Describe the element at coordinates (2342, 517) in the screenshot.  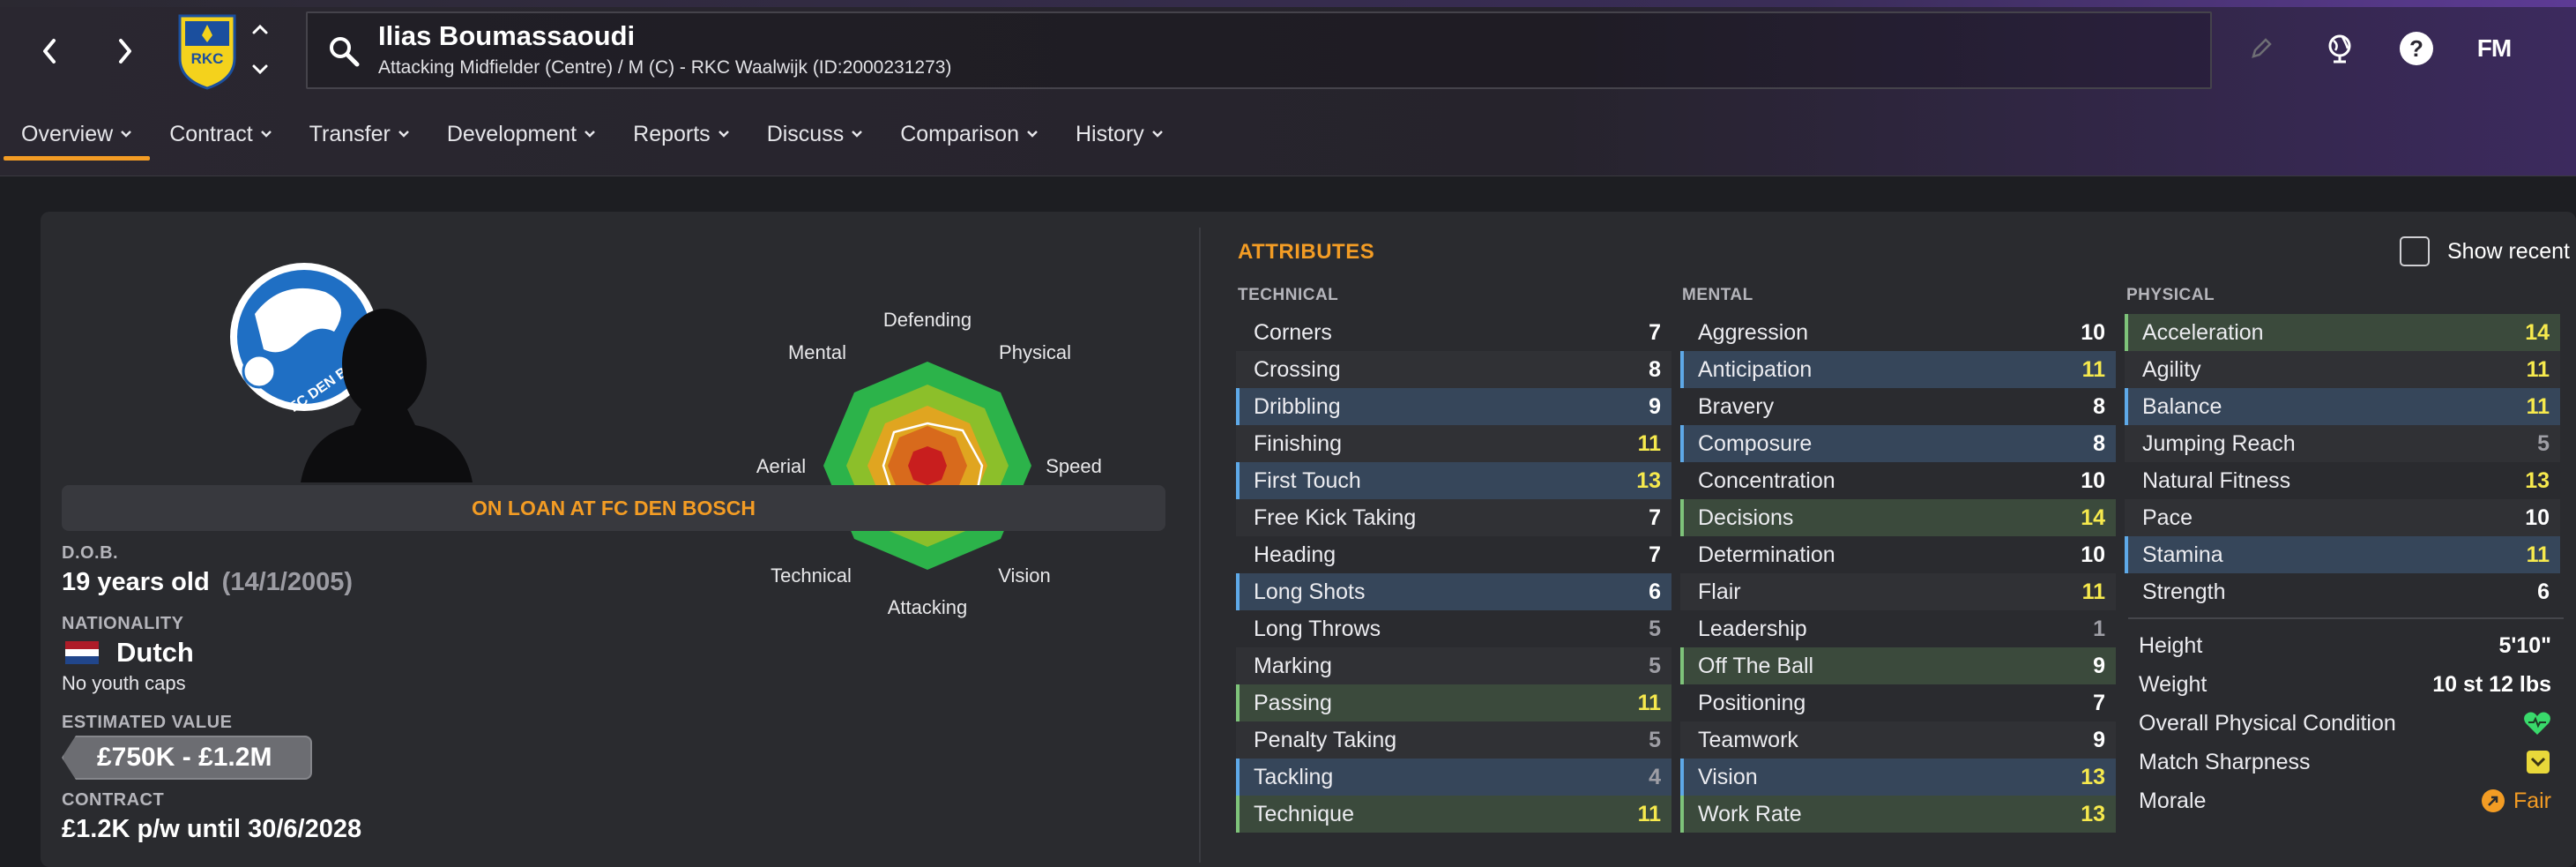
I see `attribute-row: Pace 10` at that location.